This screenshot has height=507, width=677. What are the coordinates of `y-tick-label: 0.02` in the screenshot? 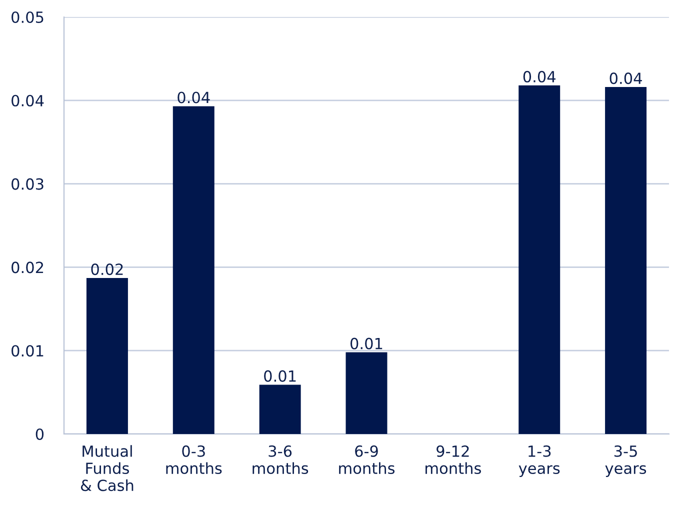 It's located at (28, 268).